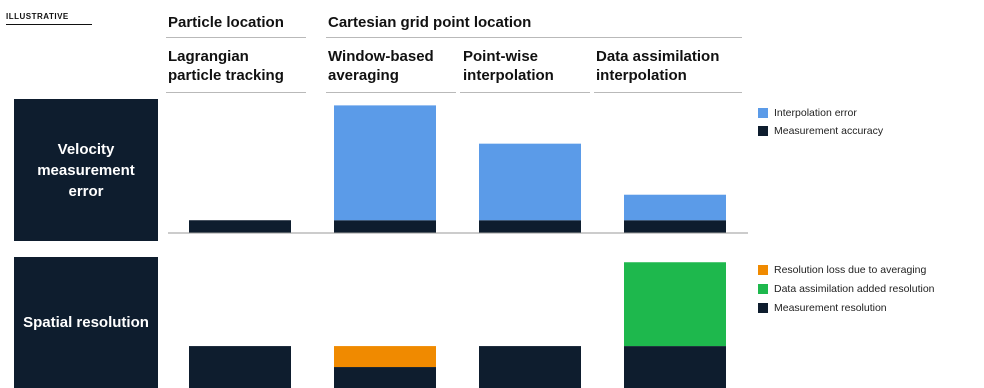  What do you see at coordinates (820, 122) in the screenshot?
I see `velocity-legend: Interpolation error Measurement accuracy` at bounding box center [820, 122].